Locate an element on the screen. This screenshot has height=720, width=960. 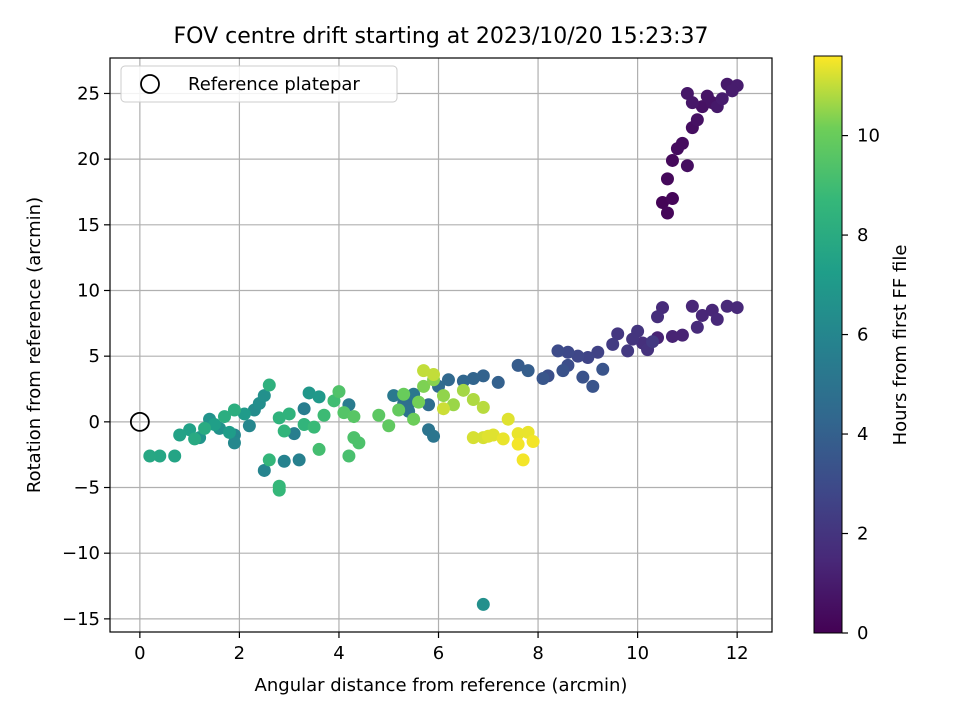
reference-platepar-marker is located at coordinates (139, 421).